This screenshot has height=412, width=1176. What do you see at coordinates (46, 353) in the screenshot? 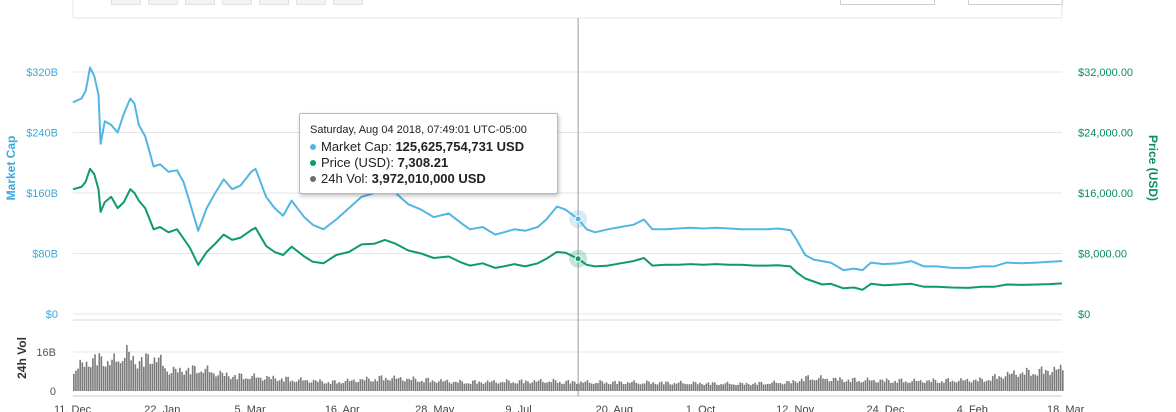
I see `volume-axis-tick: 16B` at bounding box center [46, 353].